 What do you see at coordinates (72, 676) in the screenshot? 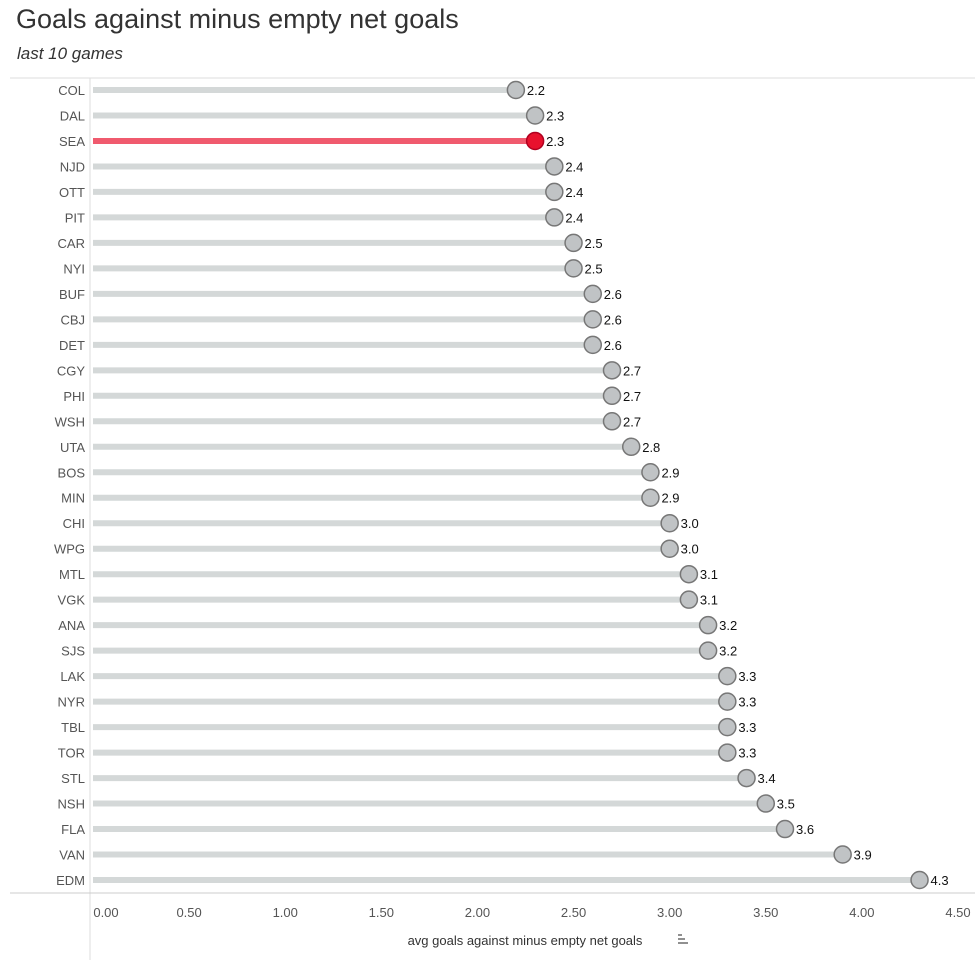
I see `y-tick-label: LAK` at bounding box center [72, 676].